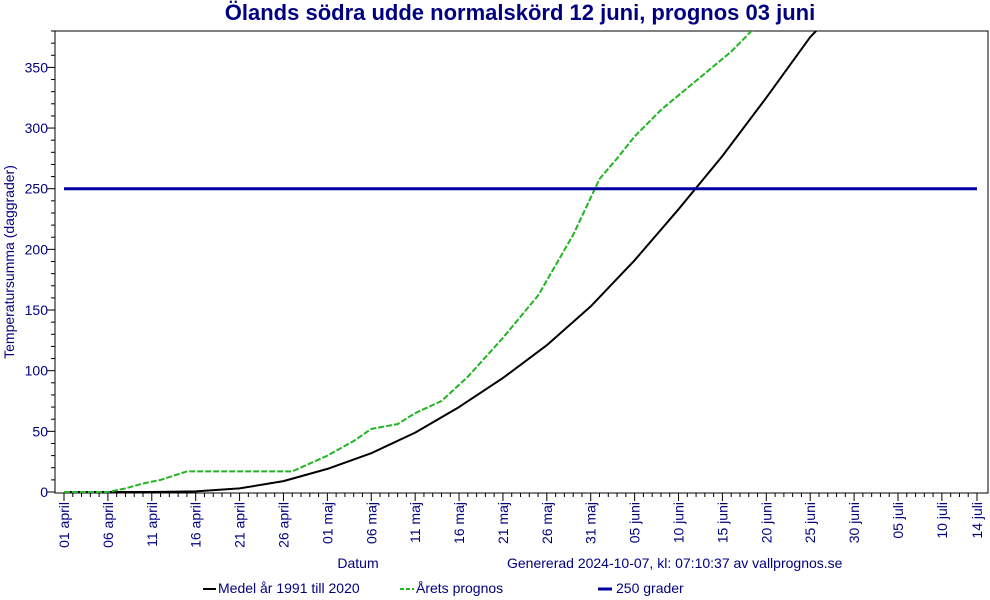 Image resolution: width=990 pixels, height=600 pixels. I want to click on x-tick-label: 06 maj, so click(371, 523).